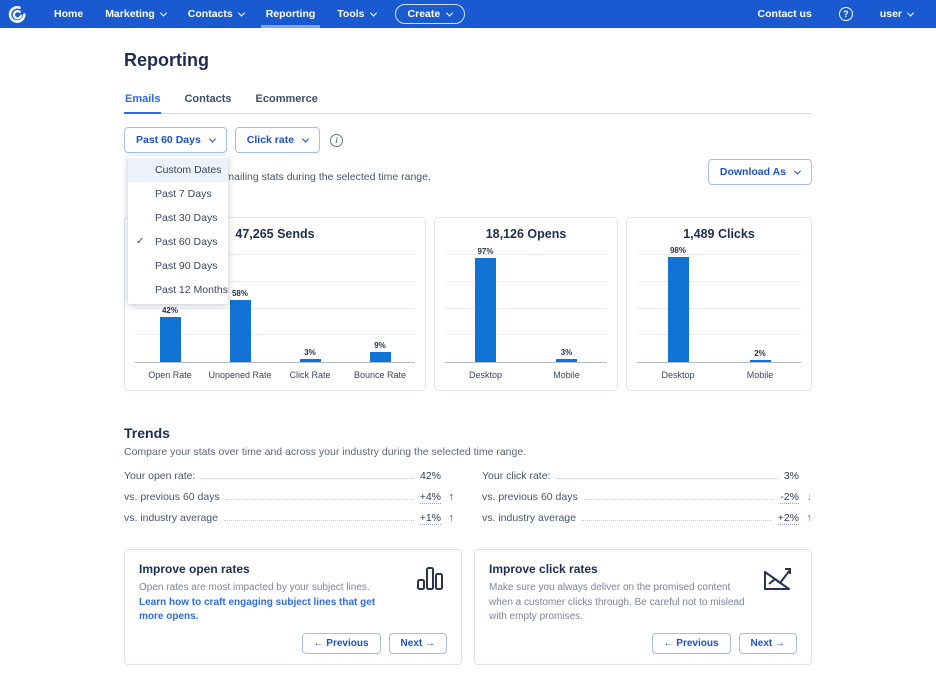 This screenshot has width=936, height=696. Describe the element at coordinates (166, 60) in the screenshot. I see `page-title: Reporting` at that location.